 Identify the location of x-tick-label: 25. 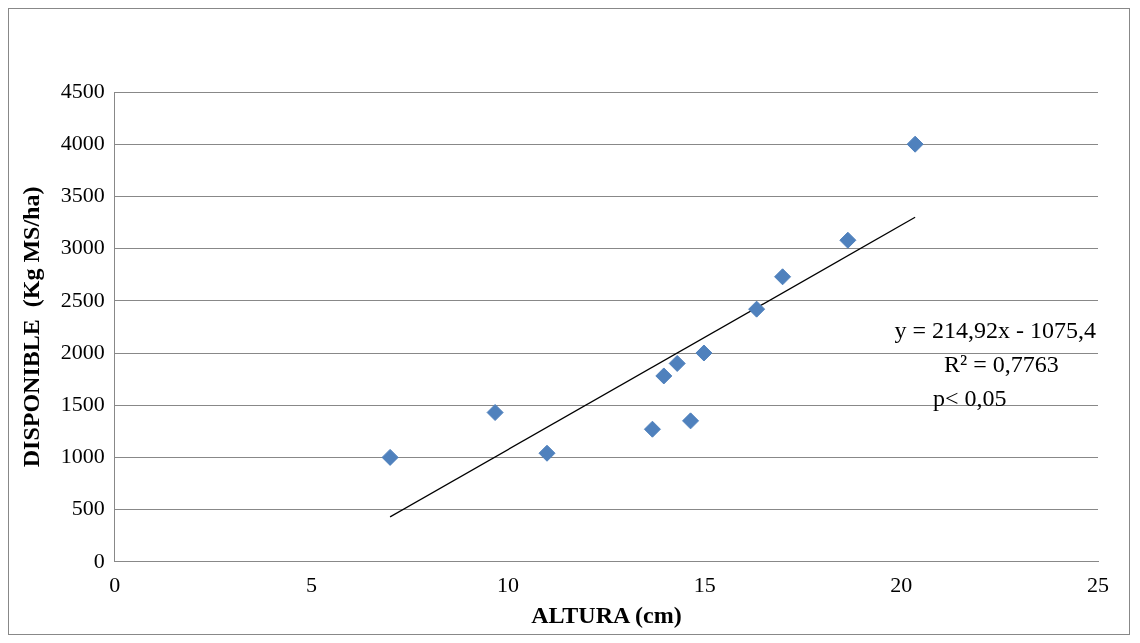
(1098, 584).